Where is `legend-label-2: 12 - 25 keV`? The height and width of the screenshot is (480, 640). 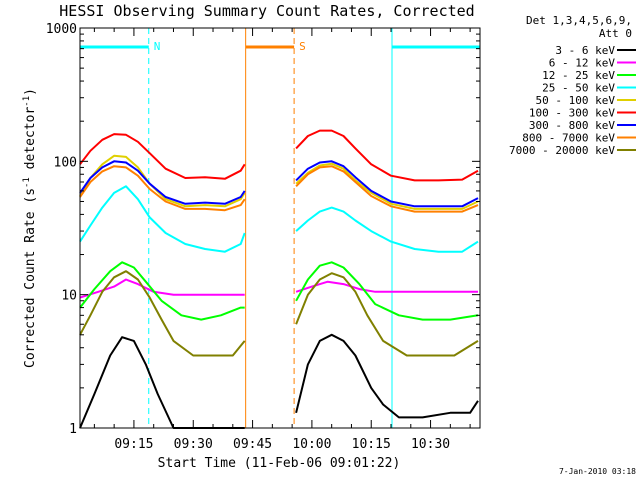 legend-label-2: 12 - 25 keV is located at coordinates (578, 75).